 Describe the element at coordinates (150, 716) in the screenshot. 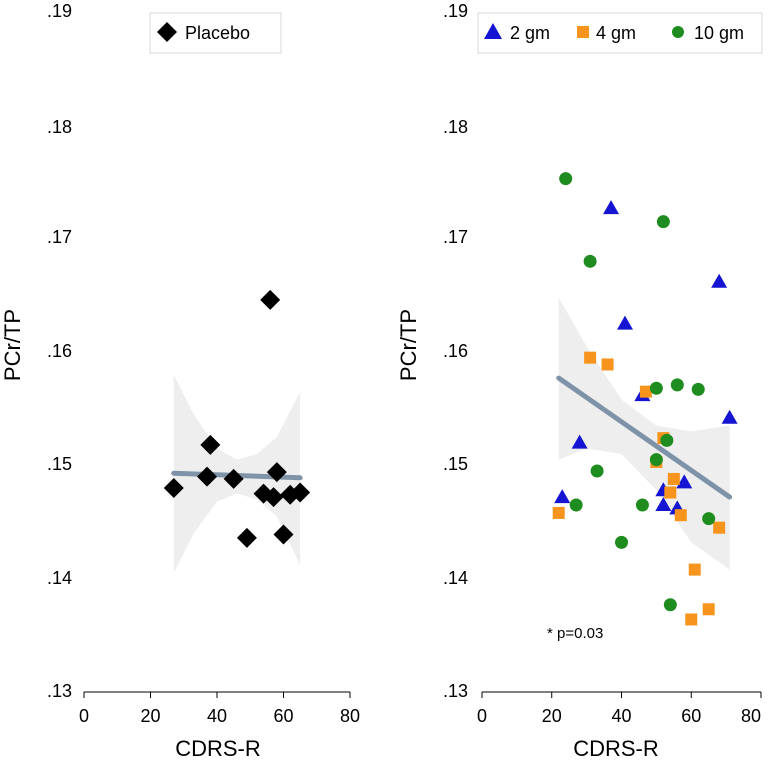

I see `left-x-tick-label: 20` at that location.